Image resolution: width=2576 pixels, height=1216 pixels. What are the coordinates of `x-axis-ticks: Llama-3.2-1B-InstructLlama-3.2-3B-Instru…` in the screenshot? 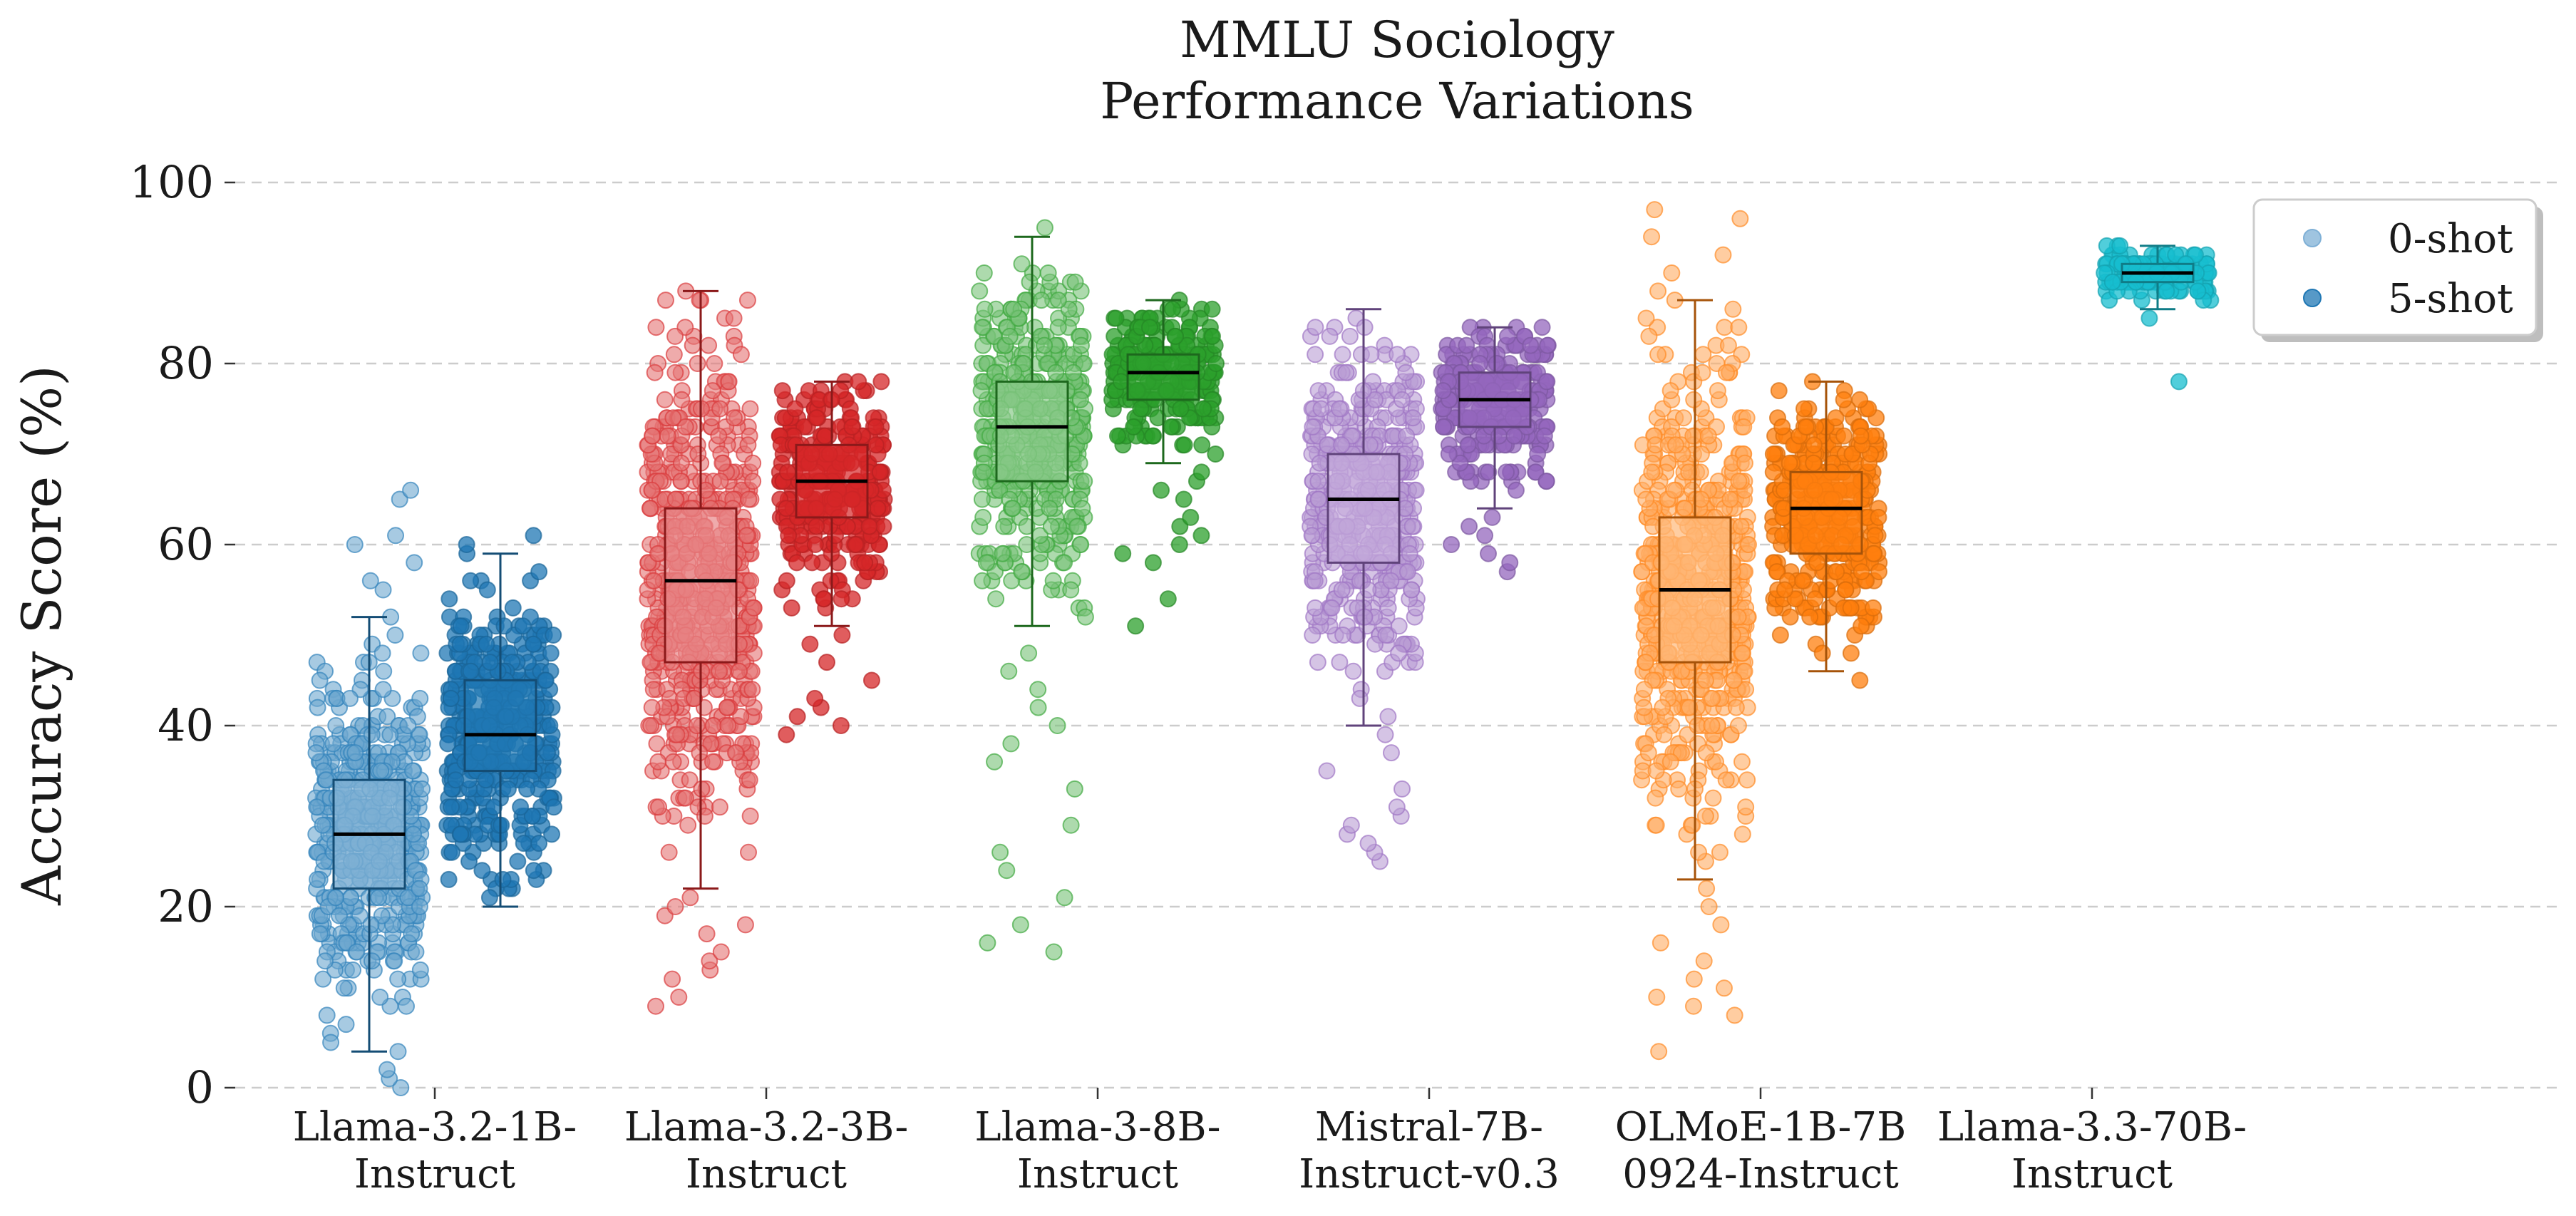 It's located at (1270, 1142).